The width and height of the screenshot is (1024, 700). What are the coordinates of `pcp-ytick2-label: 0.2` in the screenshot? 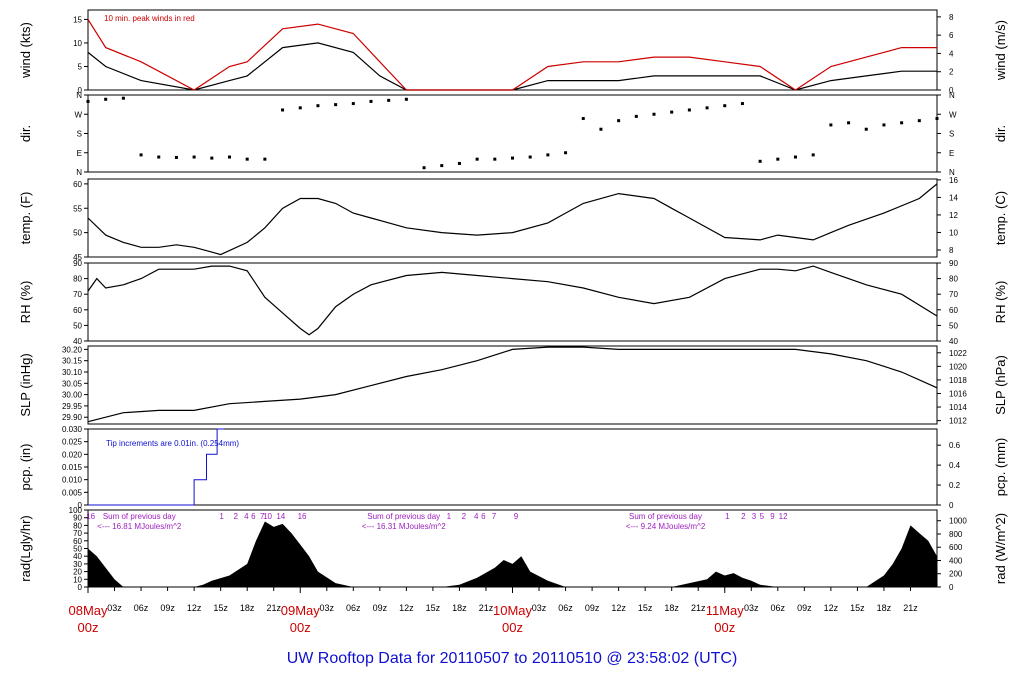 It's located at (955, 485).